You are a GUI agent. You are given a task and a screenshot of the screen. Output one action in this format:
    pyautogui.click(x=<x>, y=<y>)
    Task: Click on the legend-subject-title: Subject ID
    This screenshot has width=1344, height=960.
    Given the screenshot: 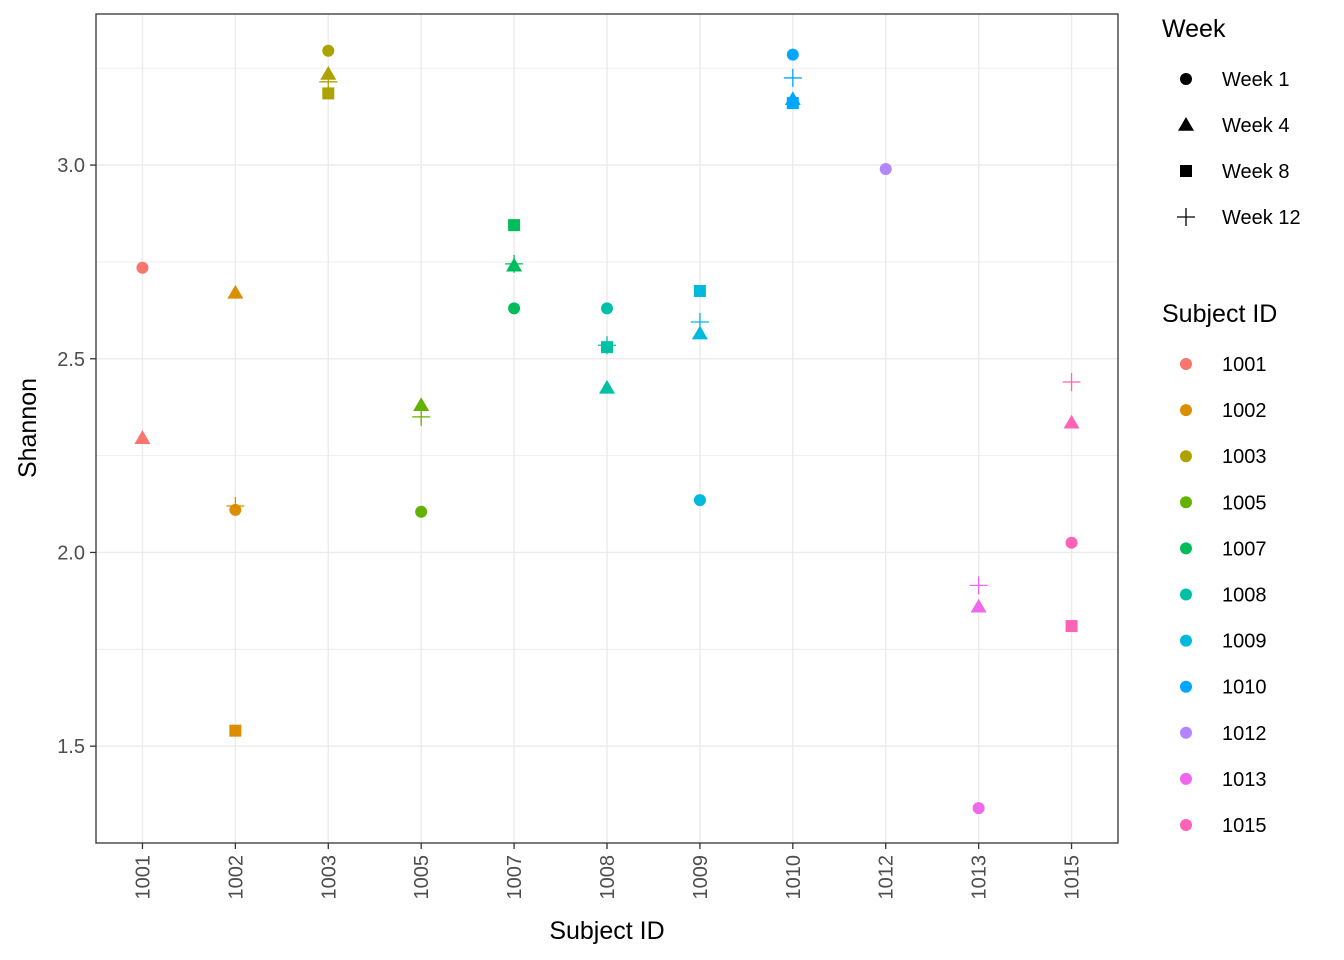 What is the action you would take?
    pyautogui.click(x=1219, y=314)
    